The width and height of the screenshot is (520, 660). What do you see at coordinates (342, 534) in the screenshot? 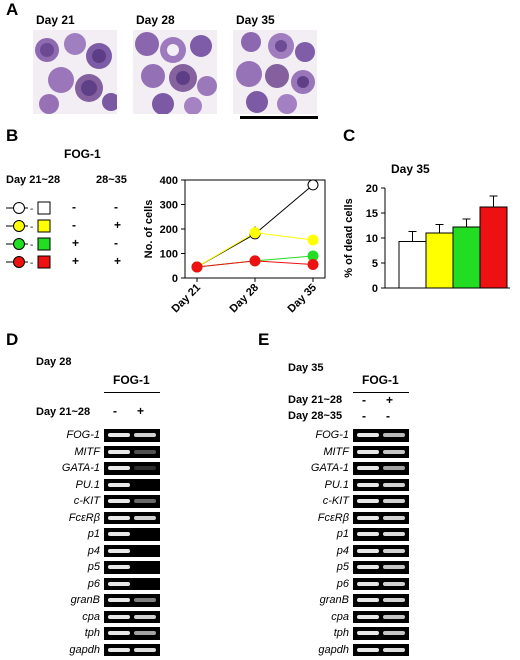
I see `gene-label: p1` at bounding box center [342, 534].